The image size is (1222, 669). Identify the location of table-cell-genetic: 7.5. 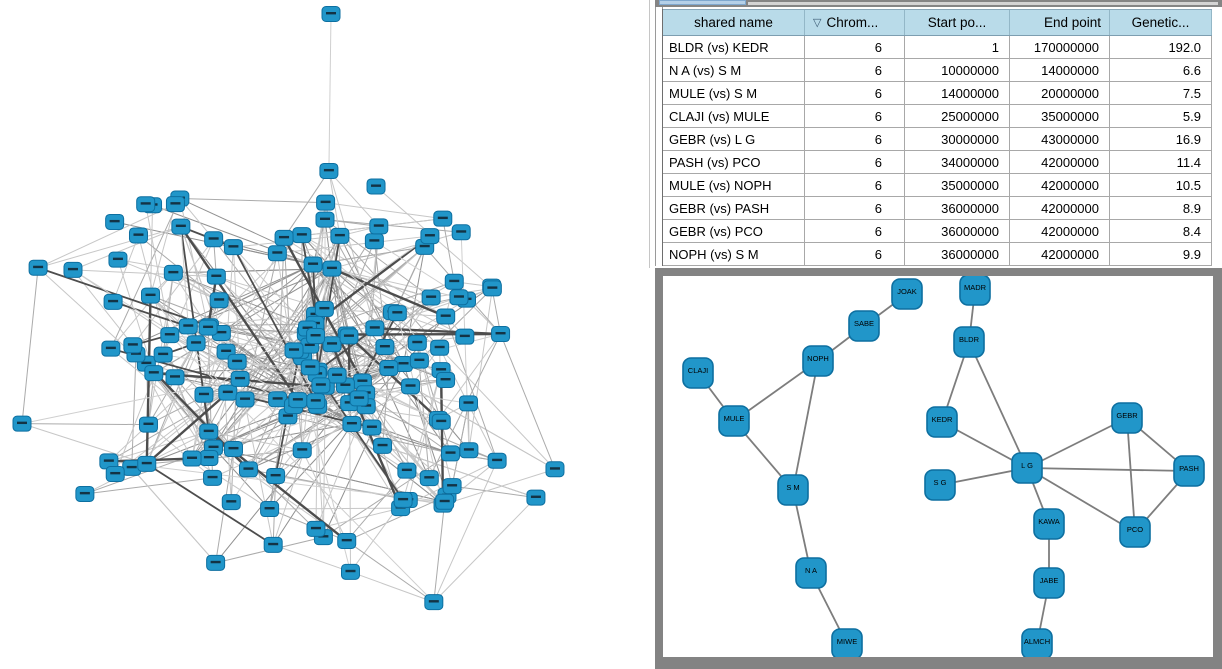
(1161, 93).